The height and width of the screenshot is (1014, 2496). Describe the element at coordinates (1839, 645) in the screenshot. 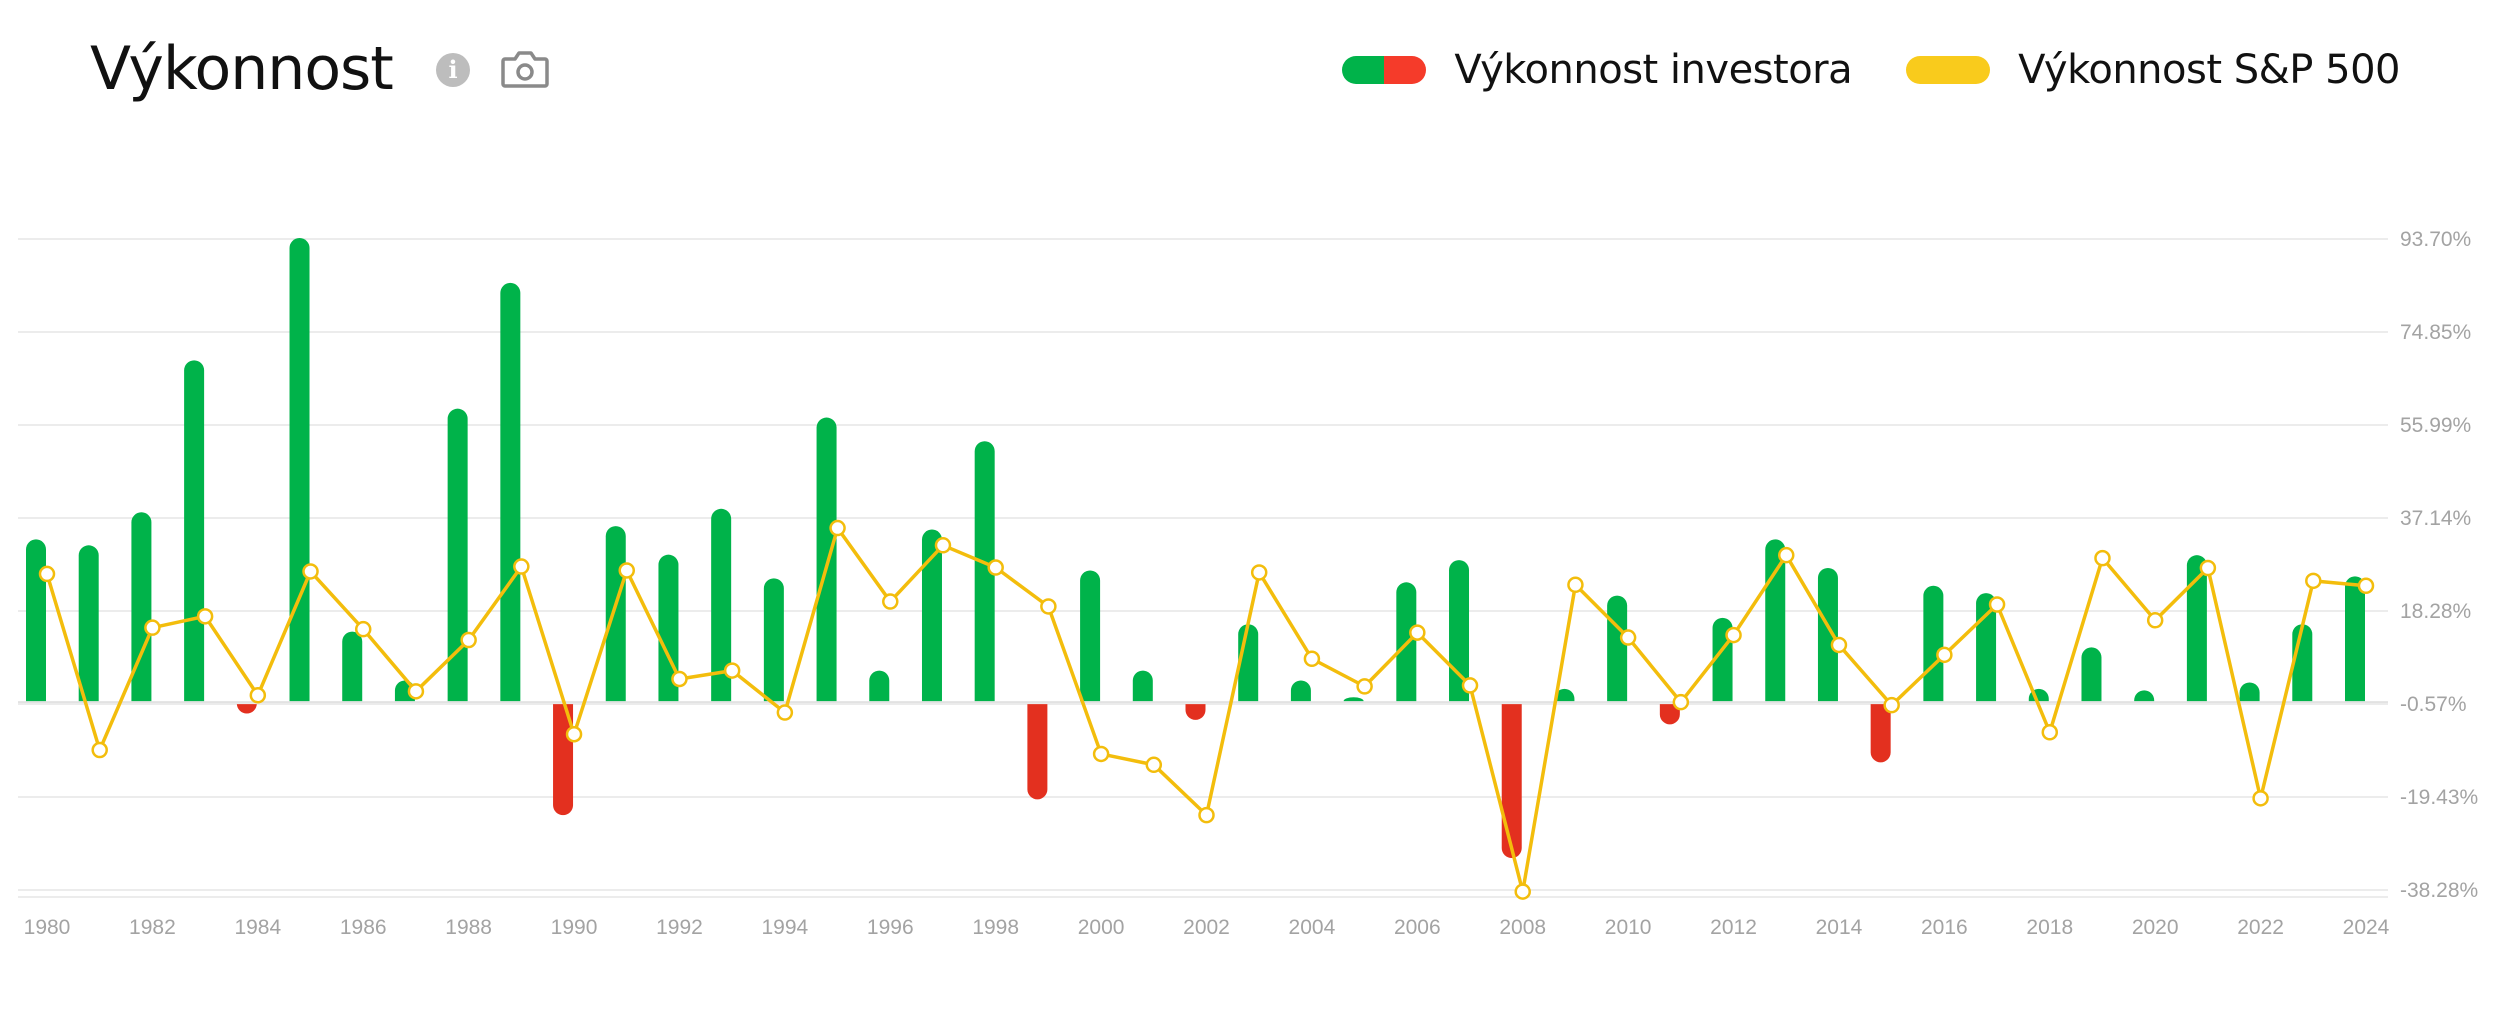

I see `sp500-point-2014` at that location.